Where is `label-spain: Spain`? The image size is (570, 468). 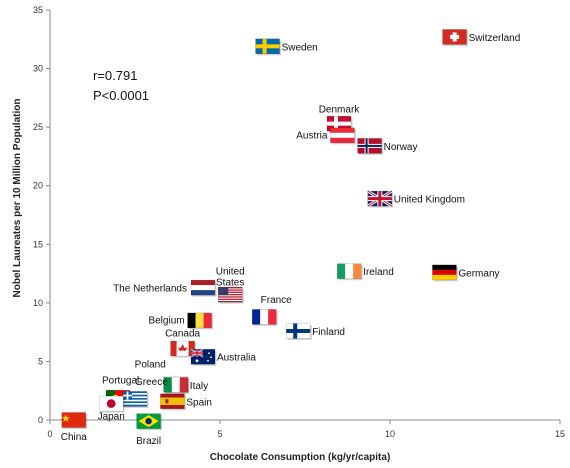 label-spain: Spain is located at coordinates (199, 402).